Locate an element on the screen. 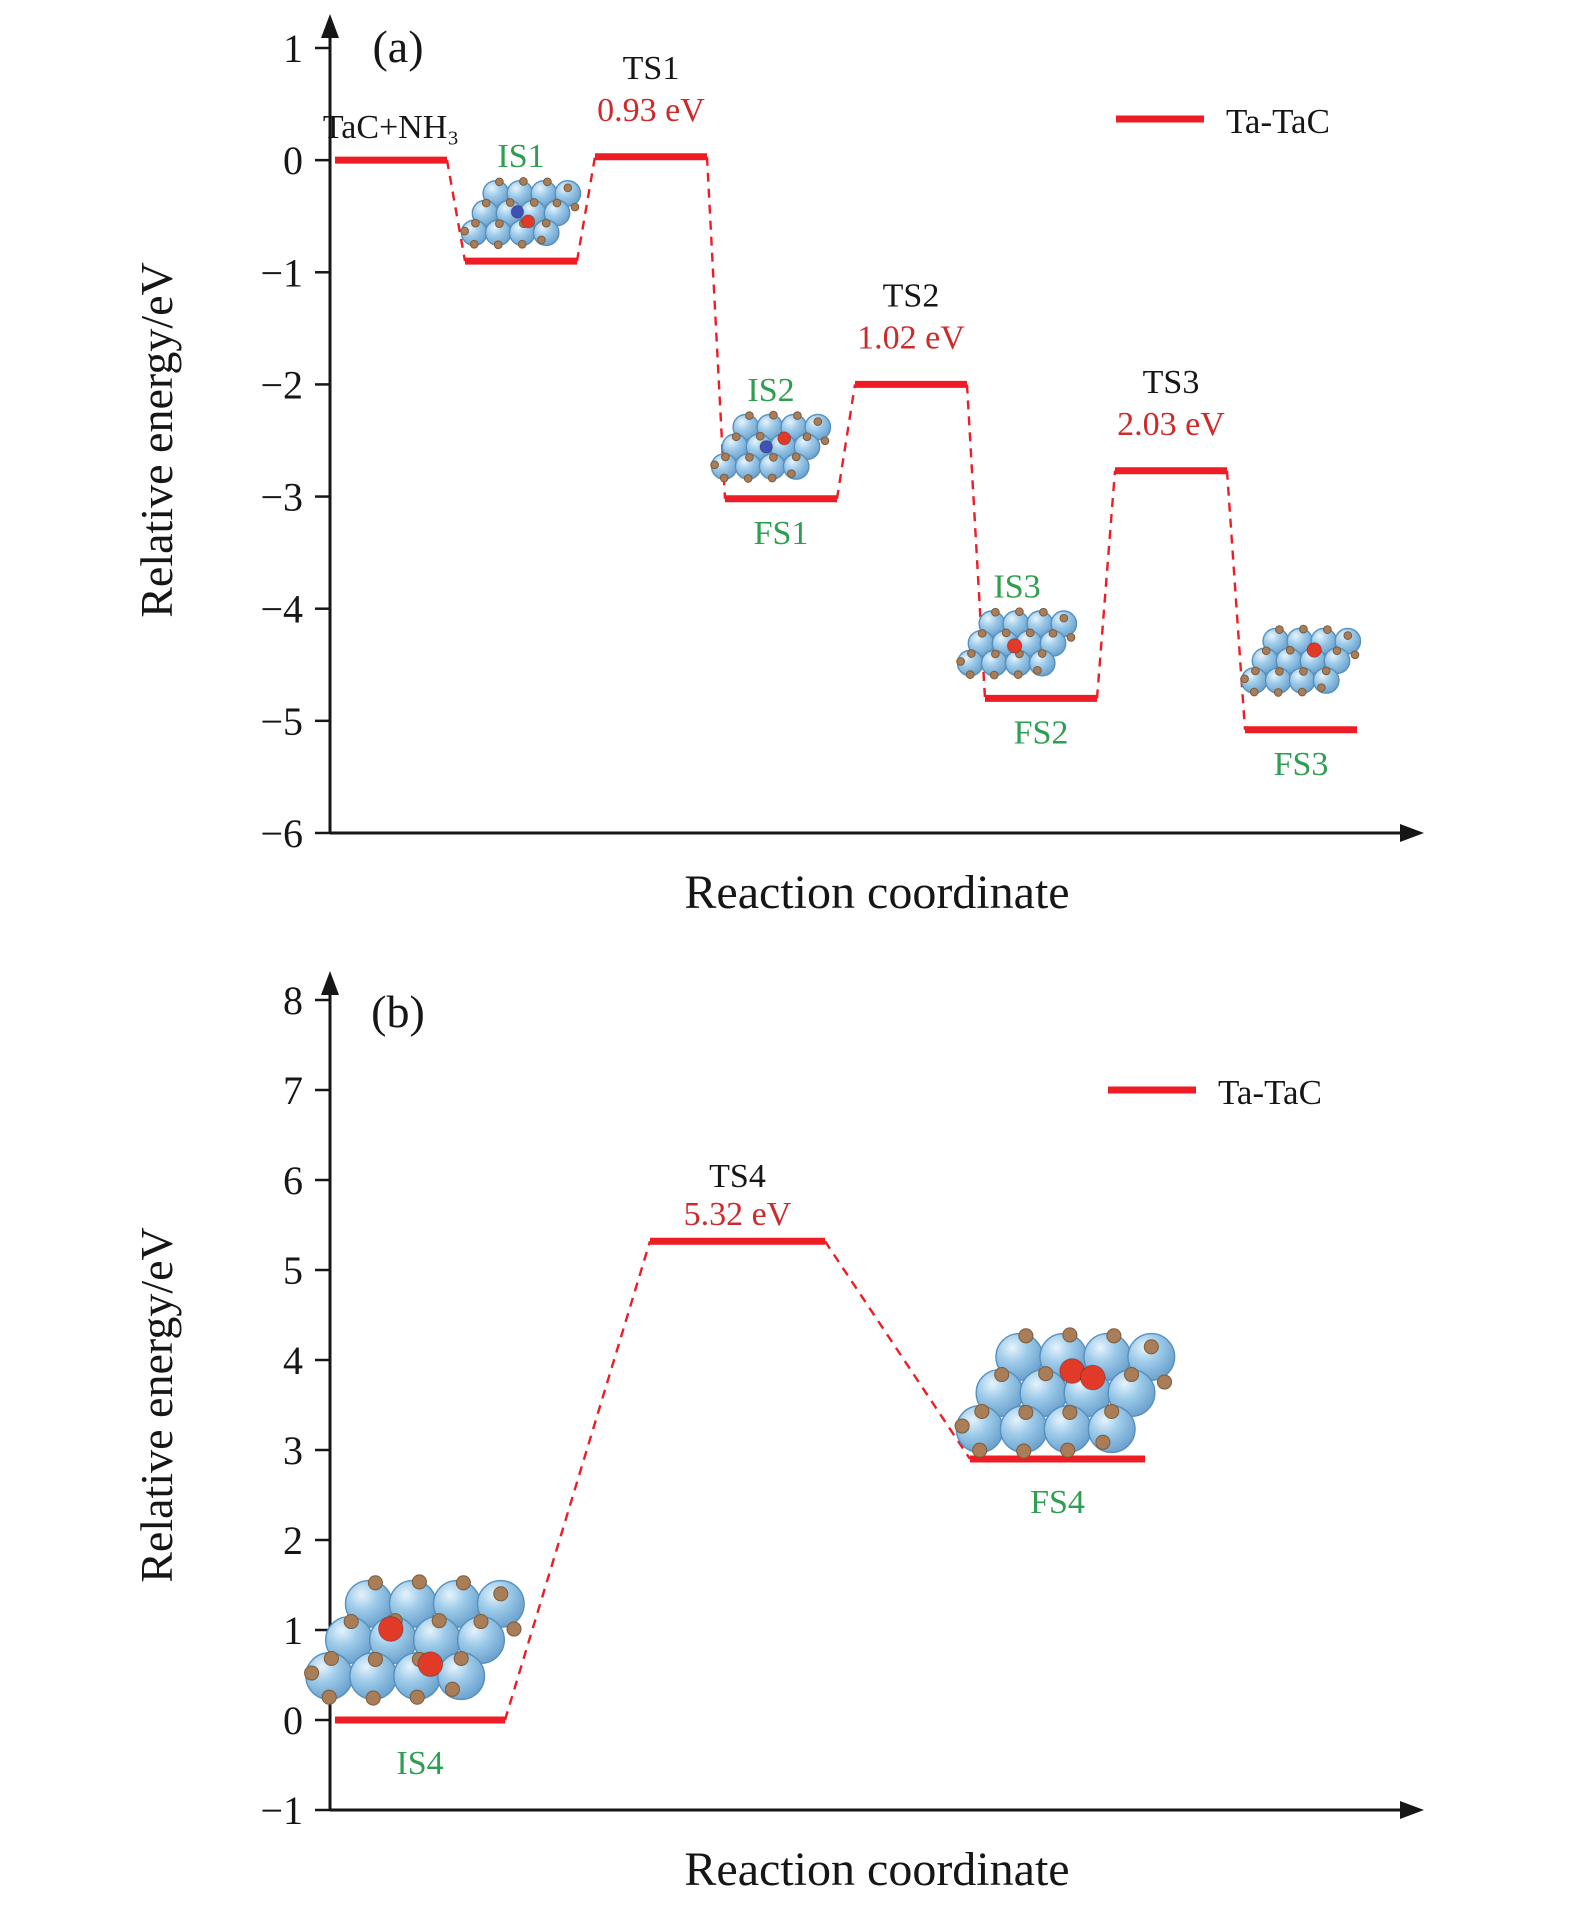 The width and height of the screenshot is (1575, 1909). barrier-energy-label: 0.93 eV is located at coordinates (651, 110).